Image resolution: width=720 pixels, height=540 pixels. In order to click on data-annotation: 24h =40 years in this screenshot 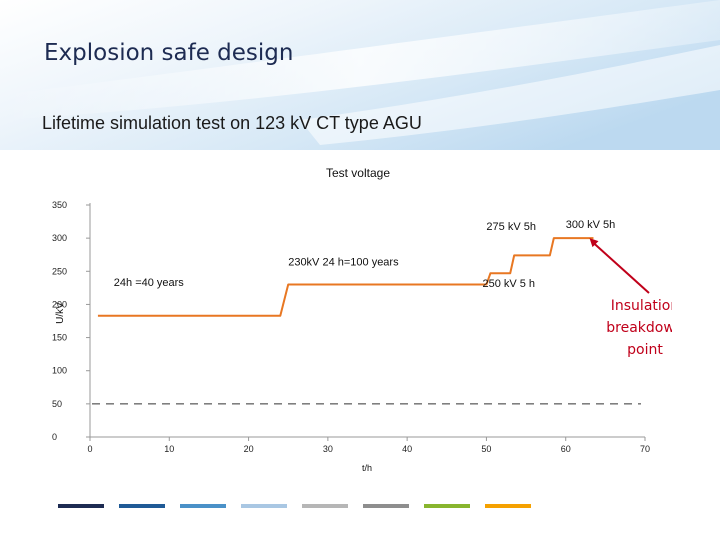, I will do `click(149, 283)`.